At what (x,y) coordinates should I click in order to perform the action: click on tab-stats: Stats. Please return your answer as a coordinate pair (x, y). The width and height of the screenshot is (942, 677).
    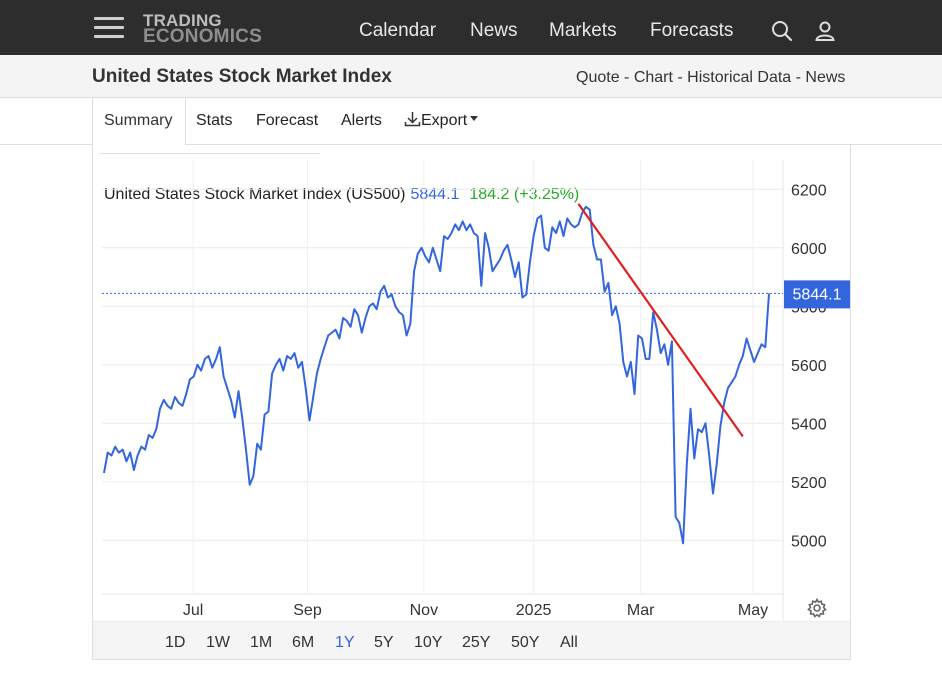
    Looking at the image, I should click on (214, 120).